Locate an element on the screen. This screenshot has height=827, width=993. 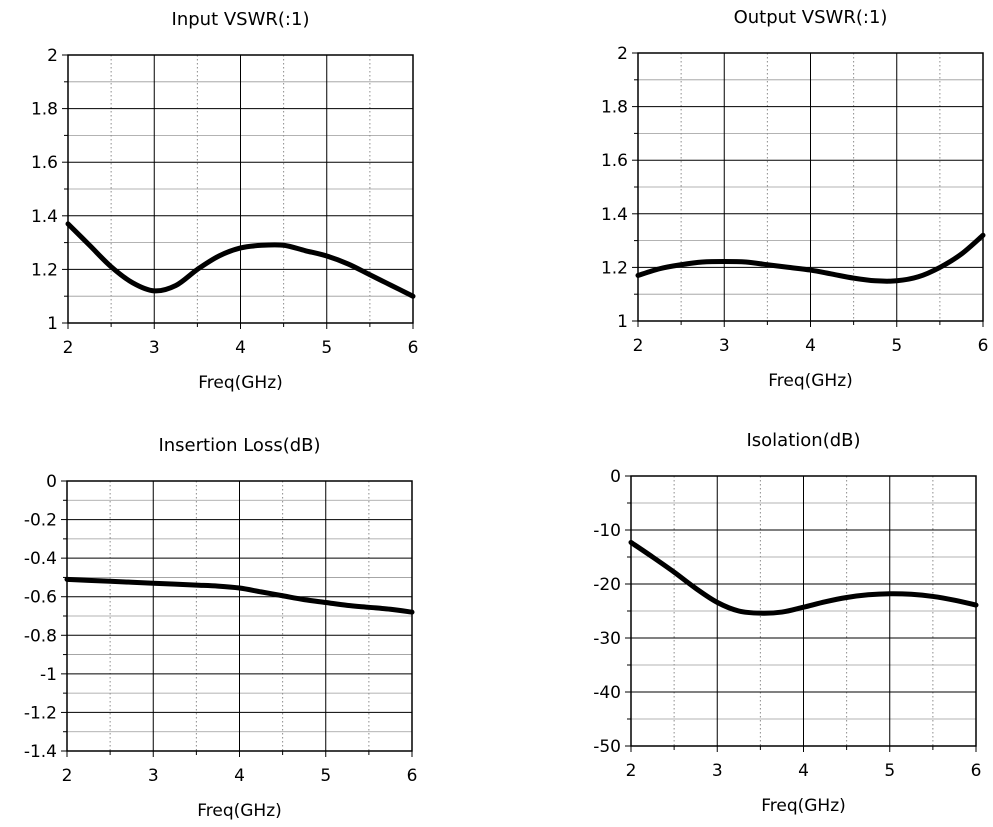
y-tick-label: -10 is located at coordinates (607, 531).